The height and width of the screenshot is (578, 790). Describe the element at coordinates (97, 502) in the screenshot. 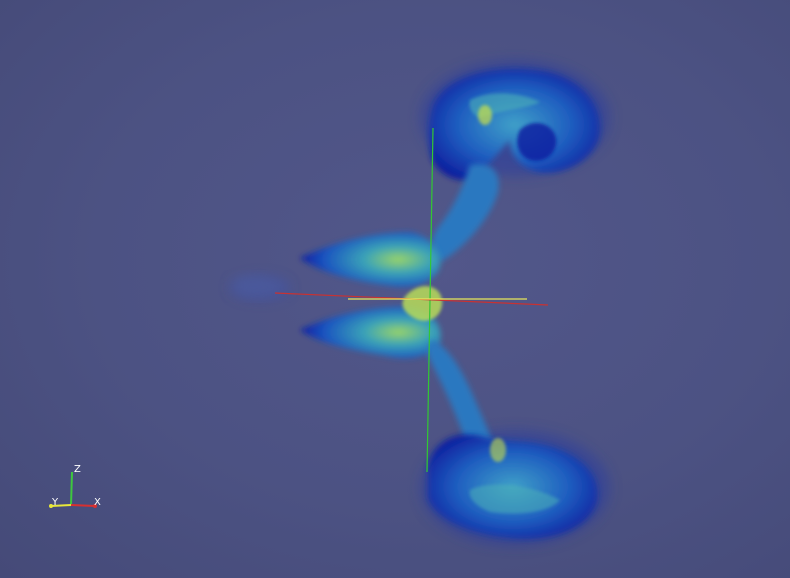

I see `orientation-axis-x-label: X` at that location.